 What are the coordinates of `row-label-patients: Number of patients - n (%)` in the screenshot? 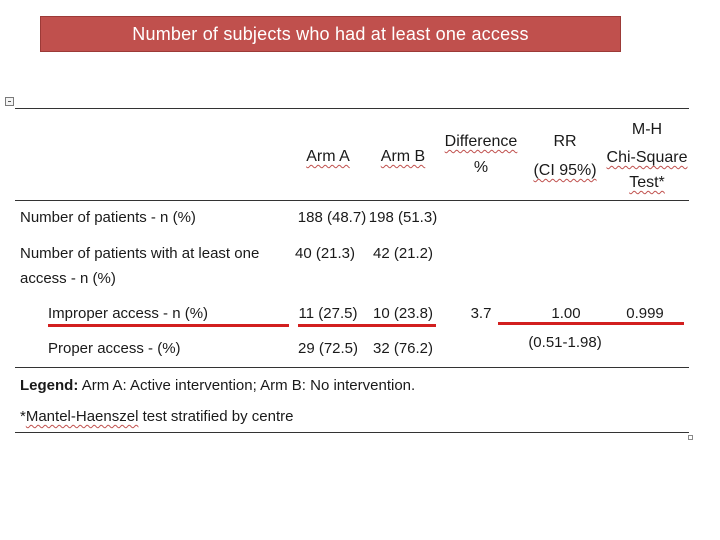 It's located at (108, 217).